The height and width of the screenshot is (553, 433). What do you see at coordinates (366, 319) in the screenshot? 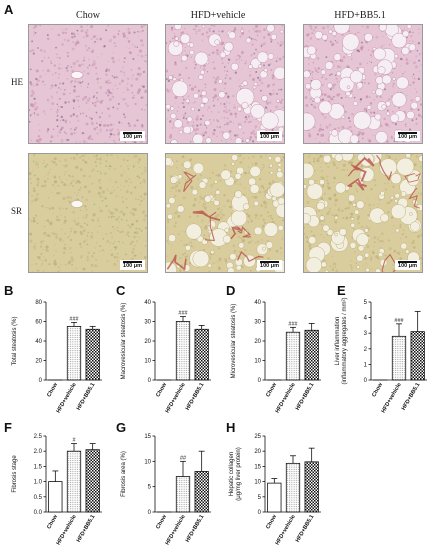
I see `y-tick-label: 4` at bounding box center [366, 319].